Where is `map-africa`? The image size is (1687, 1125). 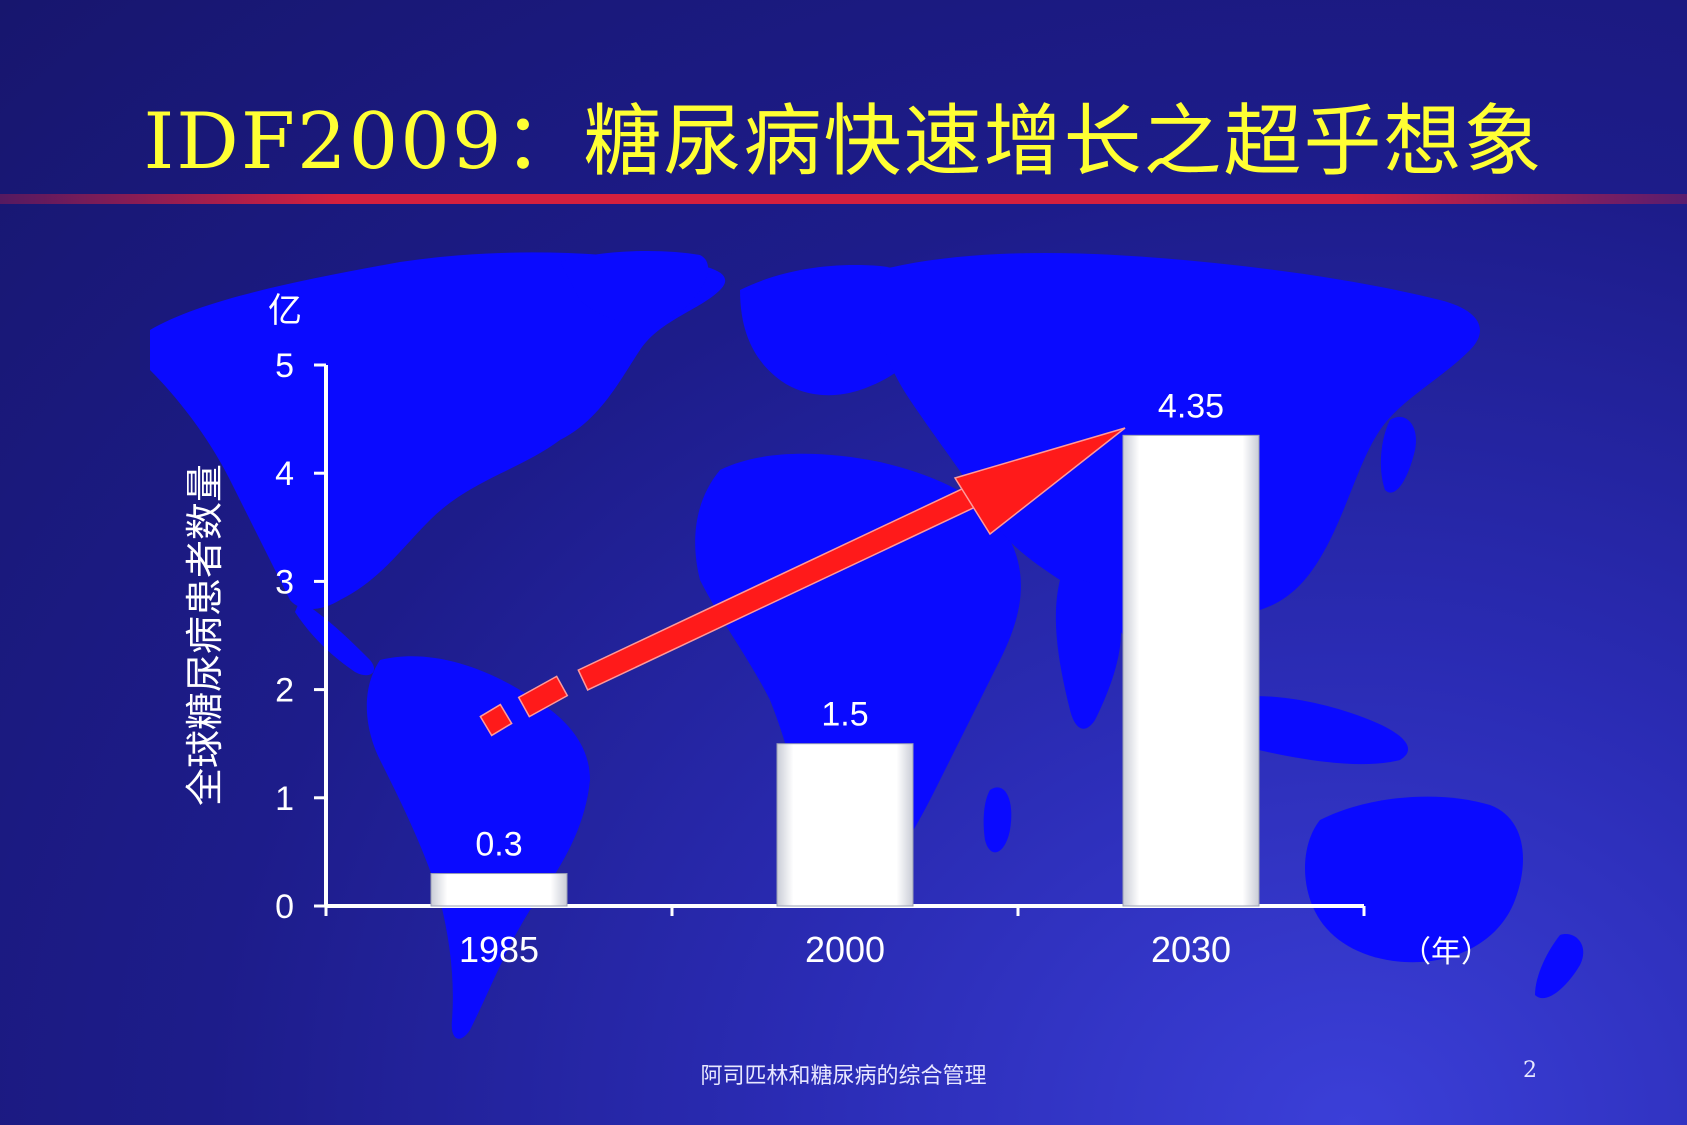
map-africa is located at coordinates (858, 669).